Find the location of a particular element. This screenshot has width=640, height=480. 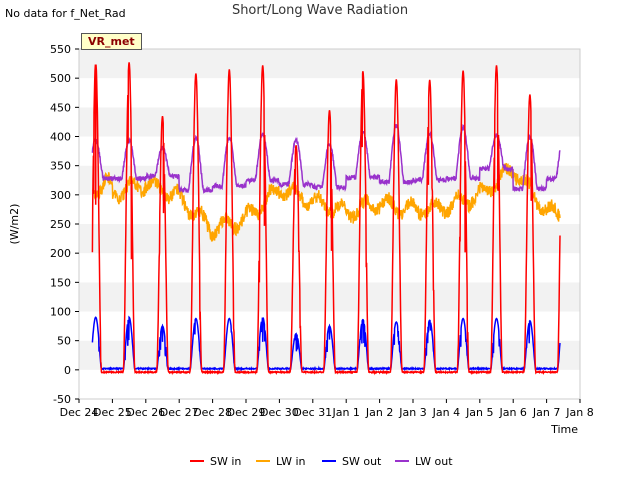

no-data-note: No data for f_Net_Rad is located at coordinates (65, 13).